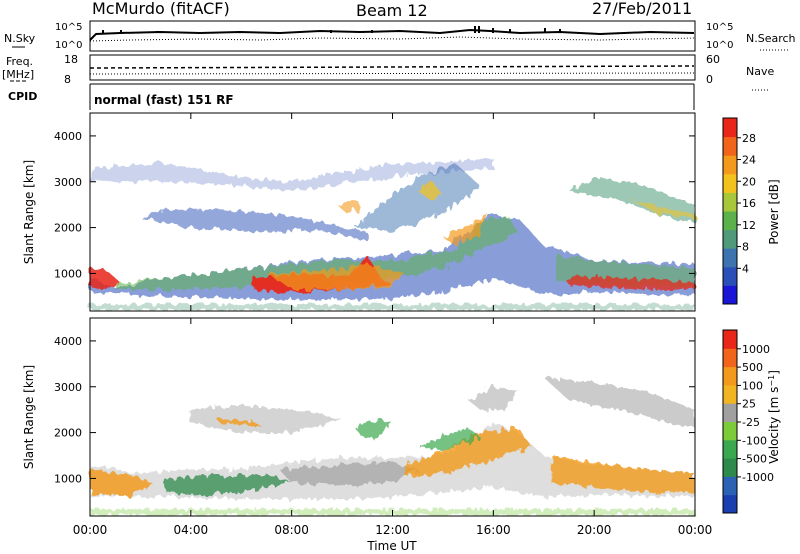 The image size is (800, 554). I want to click on x-tick-label: 04:00, so click(191, 530).